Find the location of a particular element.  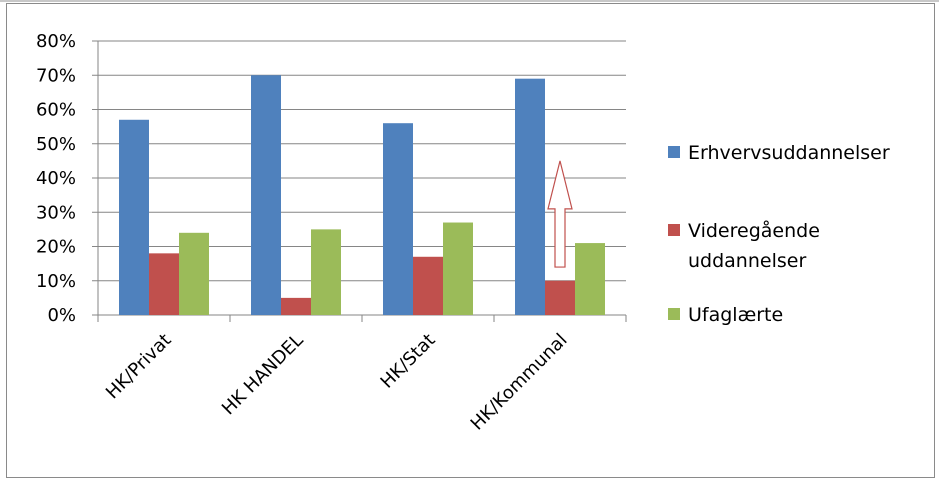

bar-videreg-ende-uddannelser-hk-privat is located at coordinates (164, 284).